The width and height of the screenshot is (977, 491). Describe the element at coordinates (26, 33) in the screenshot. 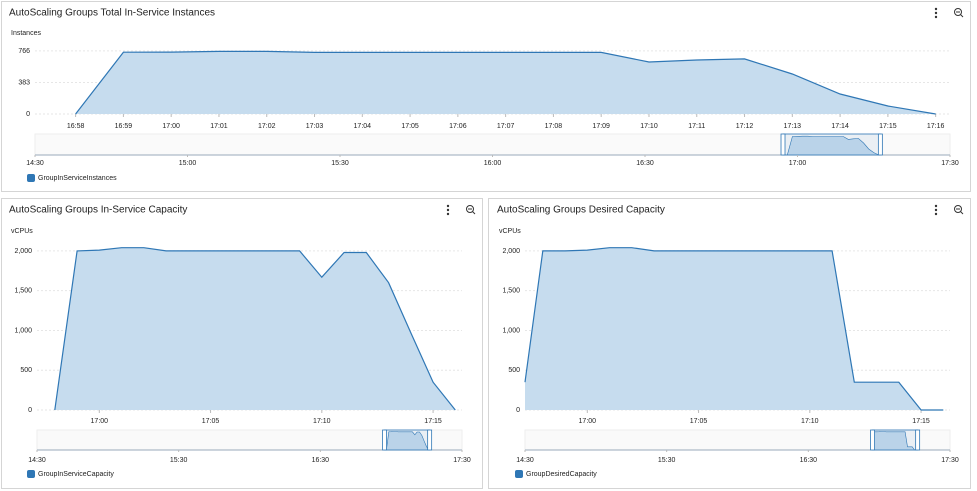

I see `y-axis-label: Instances` at that location.